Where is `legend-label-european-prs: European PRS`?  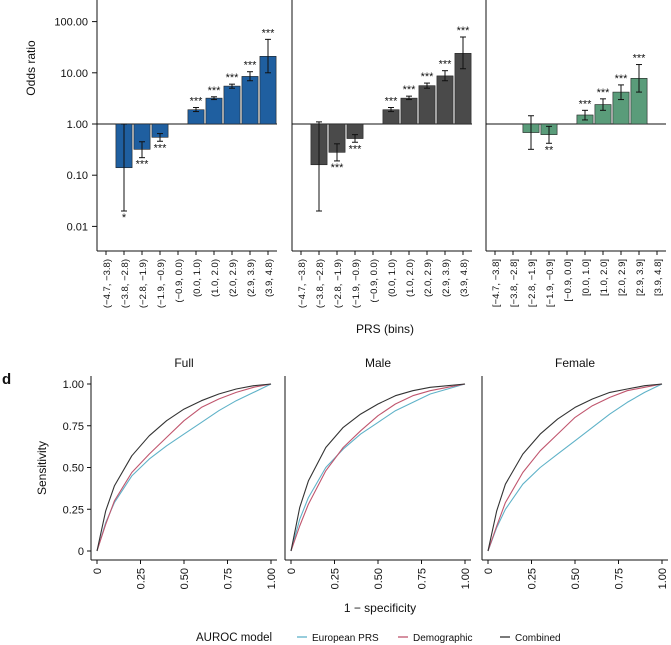
legend-label-european-prs: European PRS is located at coordinates (345, 638).